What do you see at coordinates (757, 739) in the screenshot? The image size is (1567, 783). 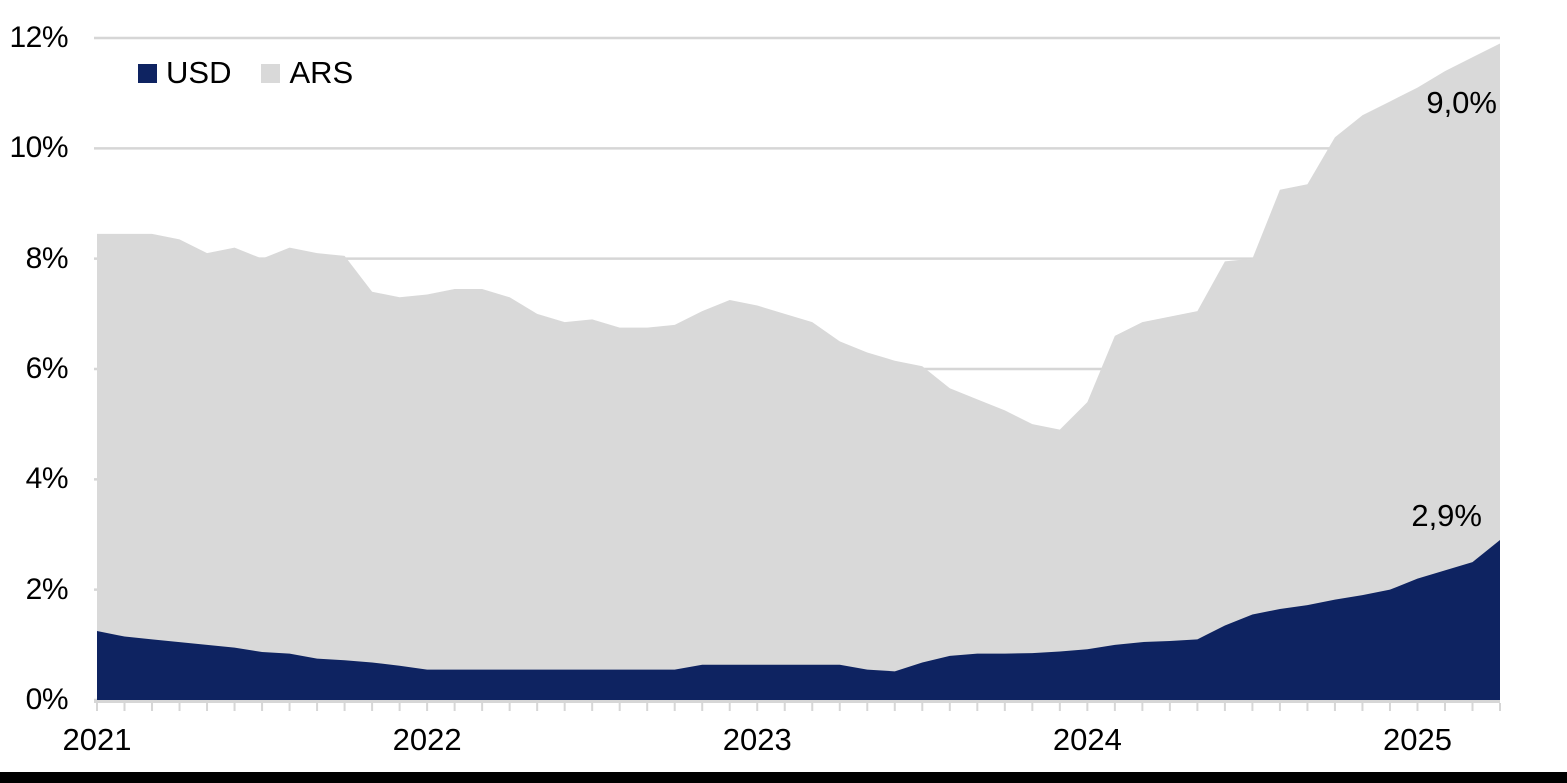 I see `x-axis-year-label: 2023` at bounding box center [757, 739].